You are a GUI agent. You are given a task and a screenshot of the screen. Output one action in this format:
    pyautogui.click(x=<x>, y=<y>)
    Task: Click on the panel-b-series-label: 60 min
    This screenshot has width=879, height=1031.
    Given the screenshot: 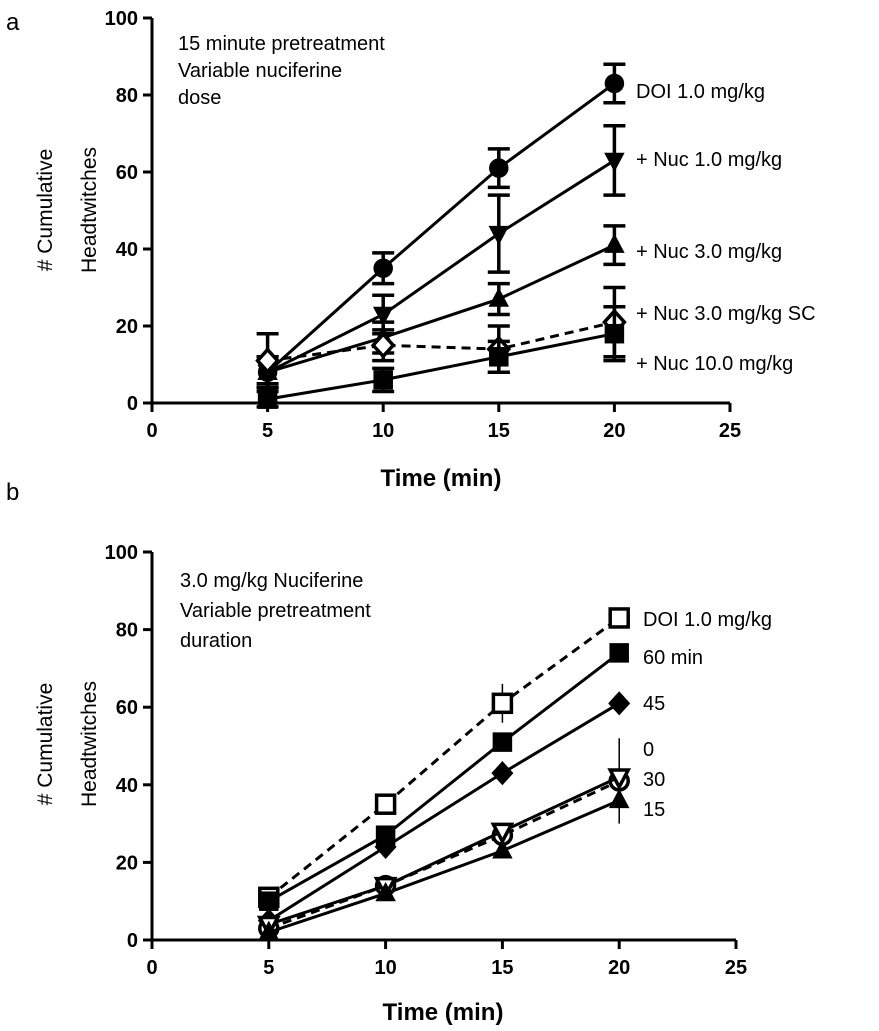 What is the action you would take?
    pyautogui.click(x=673, y=658)
    